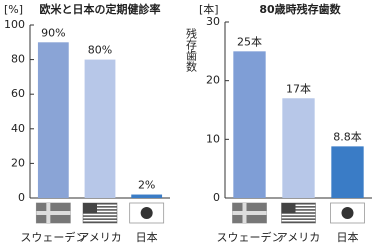 The width and height of the screenshot is (380, 250). Describe the element at coordinates (13, 9) in the screenshot. I see `y-unit: [%]` at that location.